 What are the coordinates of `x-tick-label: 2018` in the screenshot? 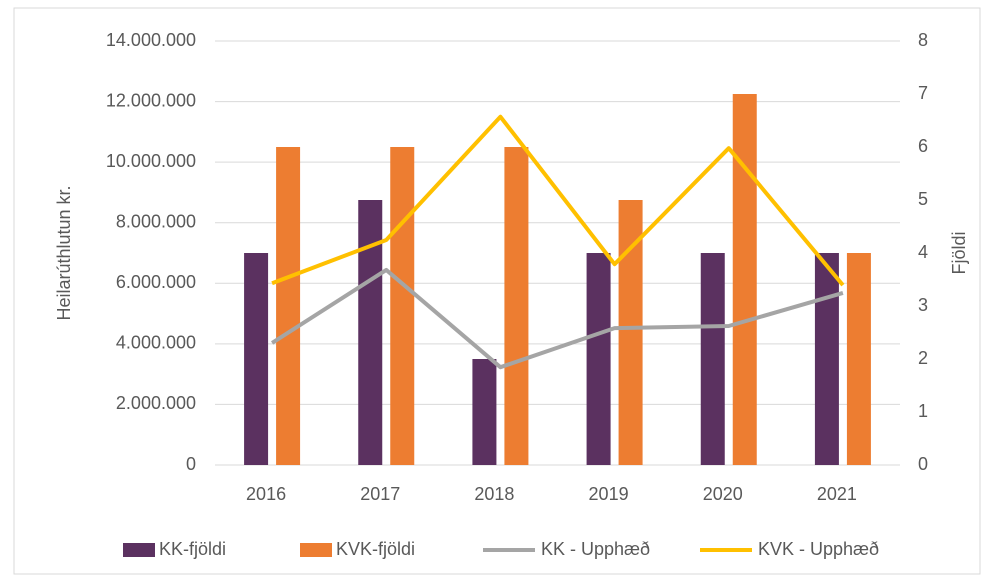 It's located at (494, 494).